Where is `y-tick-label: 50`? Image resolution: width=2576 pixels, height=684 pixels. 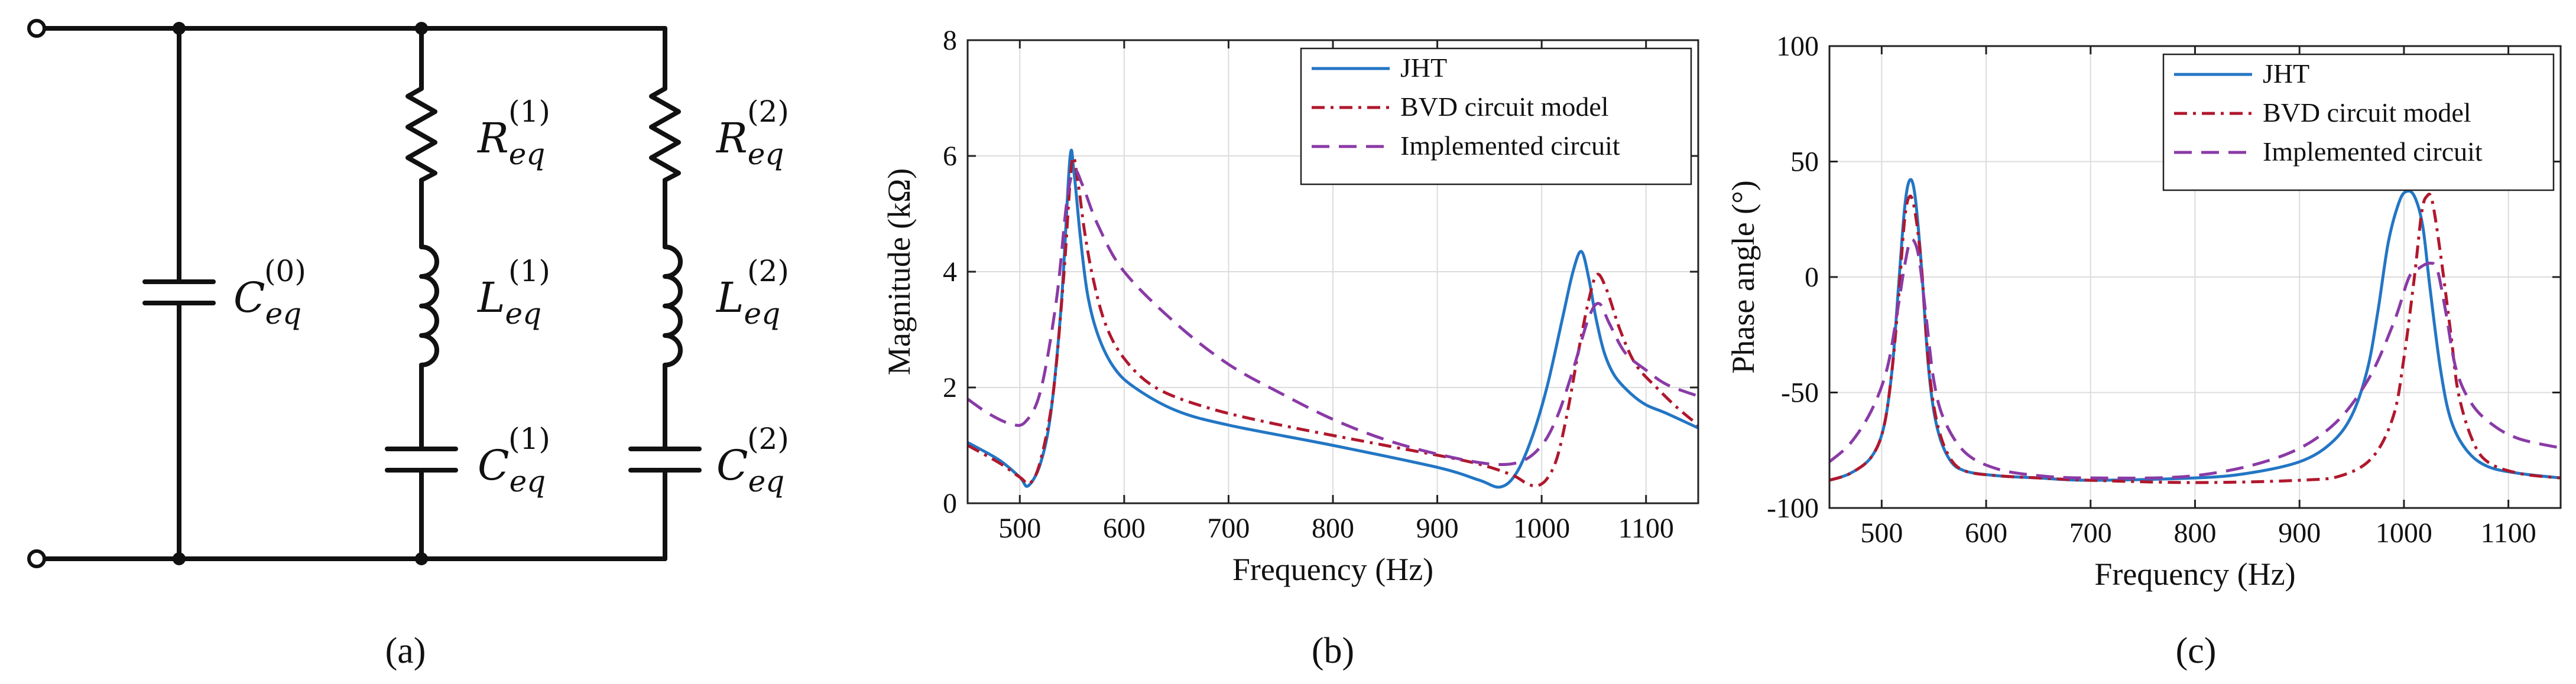 y-tick-label: 50 is located at coordinates (1804, 162).